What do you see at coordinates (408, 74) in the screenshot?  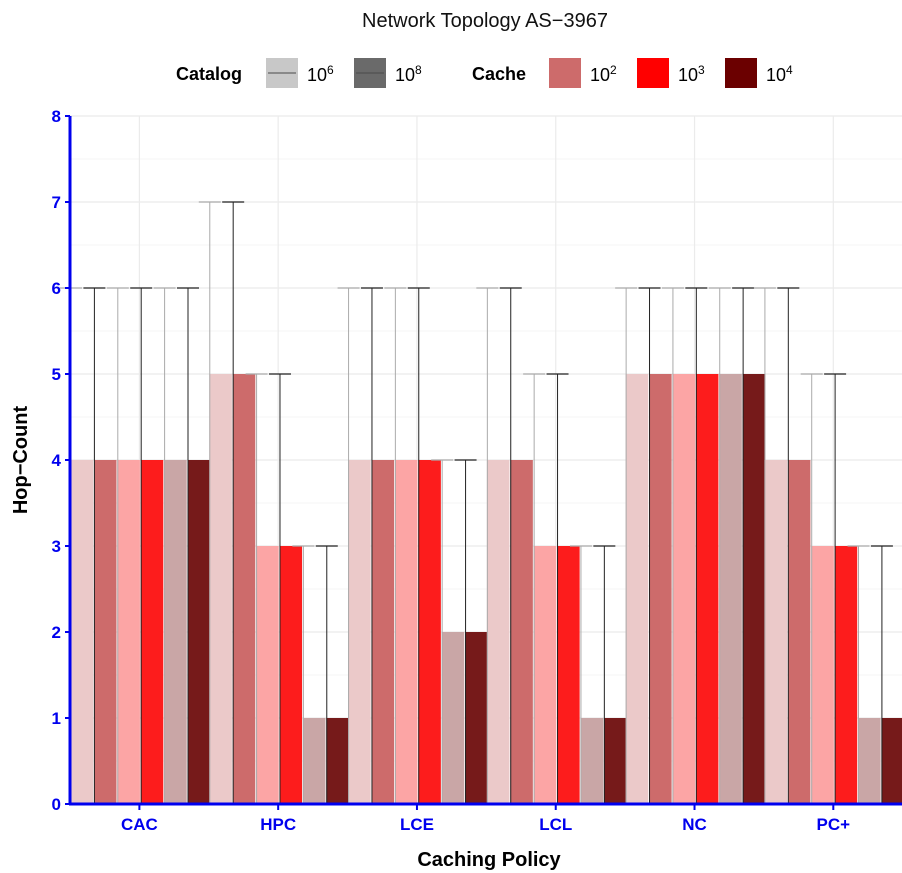 I see `legend-label: 108` at bounding box center [408, 74].